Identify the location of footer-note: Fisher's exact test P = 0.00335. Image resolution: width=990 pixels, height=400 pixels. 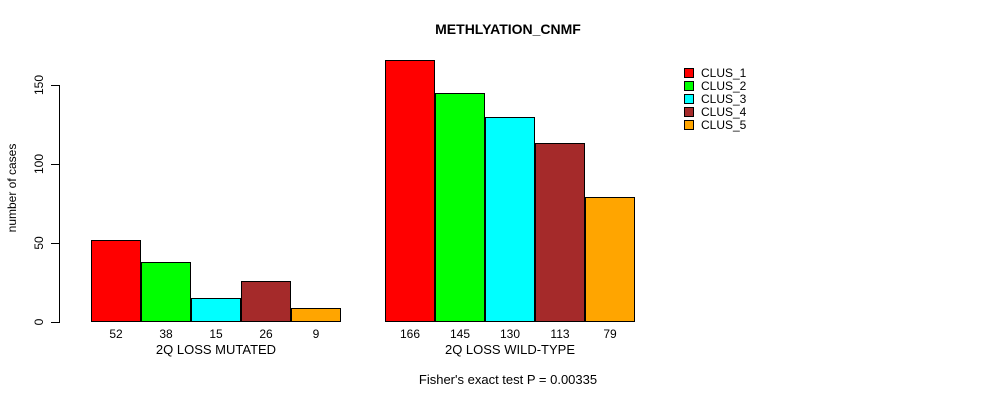
(508, 379).